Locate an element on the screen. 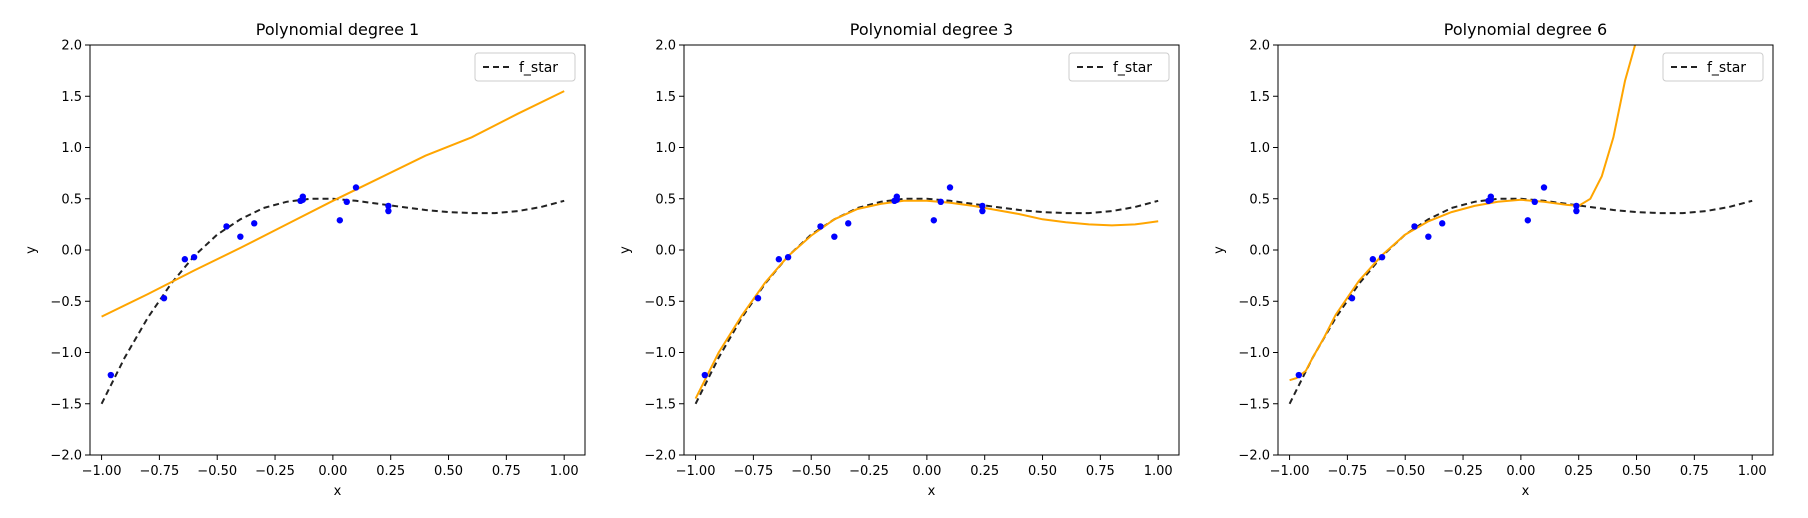 This screenshot has width=1808, height=518. f-star-line is located at coordinates (1520, 301).